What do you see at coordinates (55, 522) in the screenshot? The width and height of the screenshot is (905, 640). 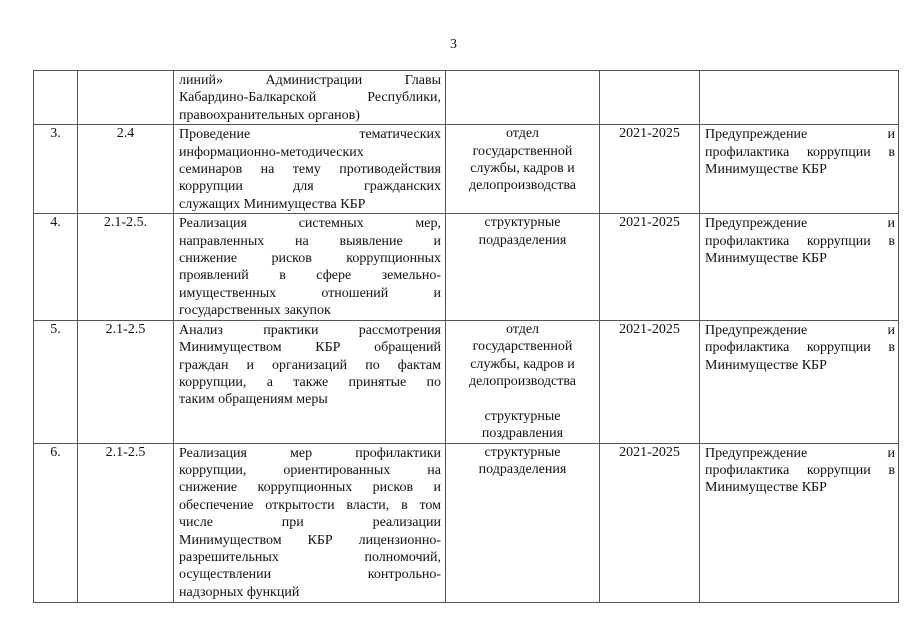 I see `item-number-cell: 6.` at bounding box center [55, 522].